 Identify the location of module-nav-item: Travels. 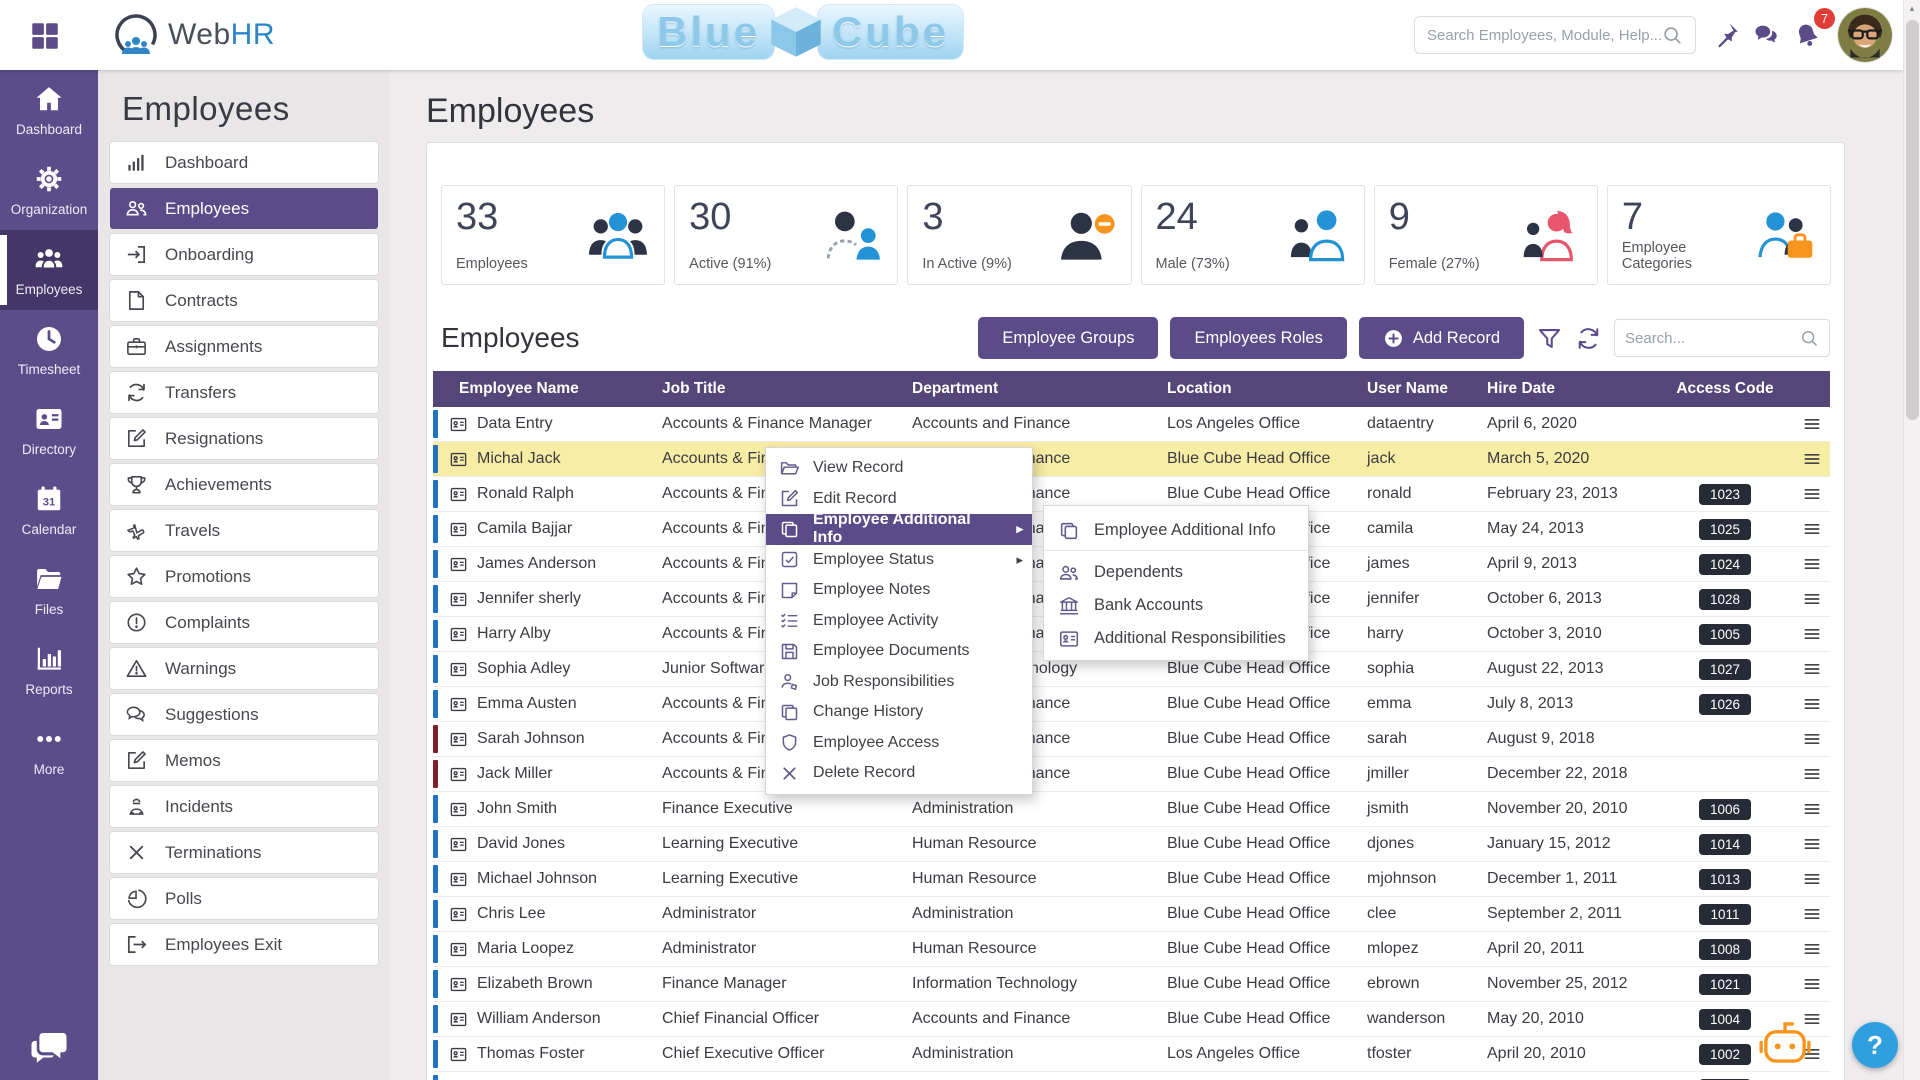
(244, 530).